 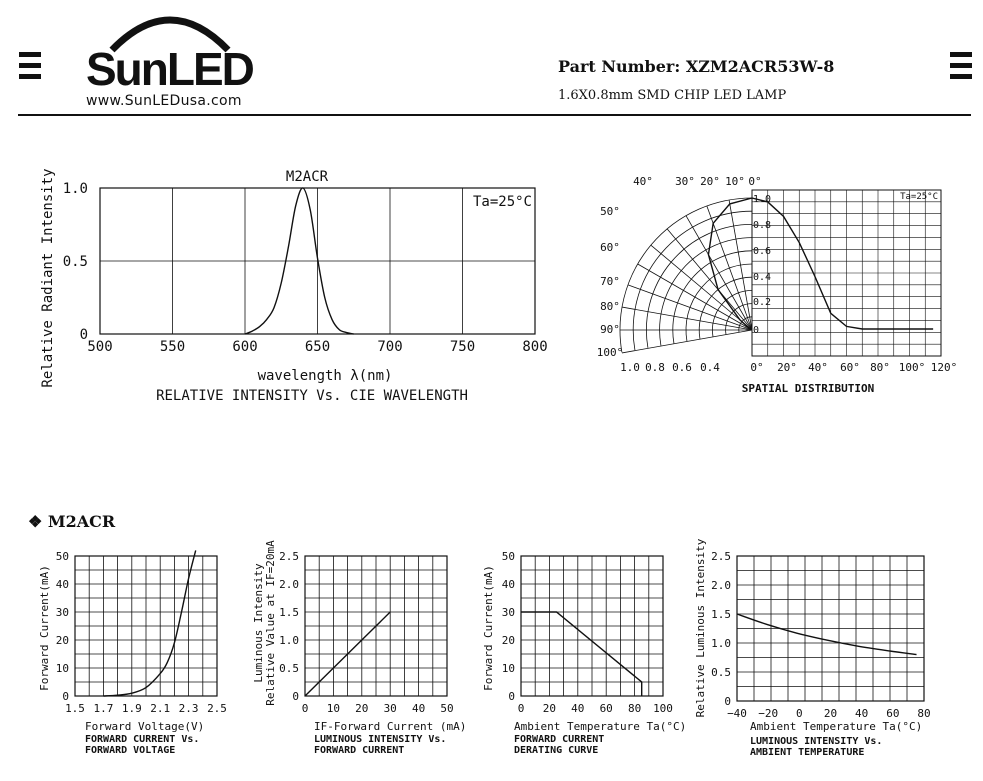 I want to click on lum-temp-caption: AMBIENT TEMPERATURE, so click(x=807, y=752).